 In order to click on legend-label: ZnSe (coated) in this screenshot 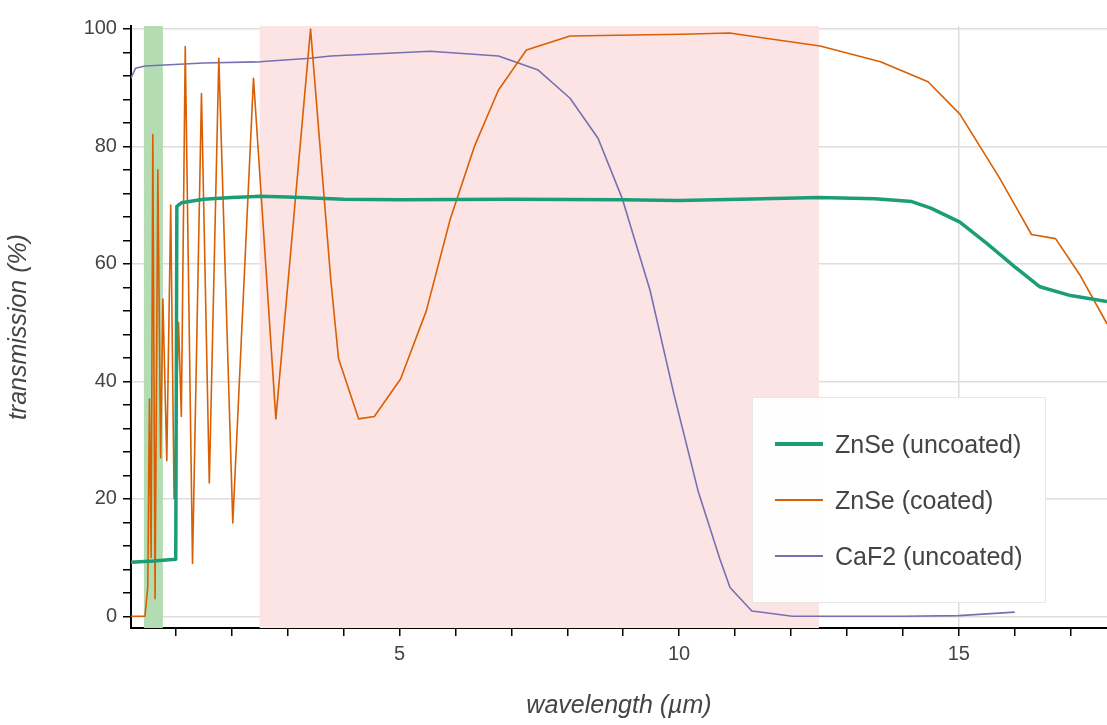, I will do `click(914, 500)`.